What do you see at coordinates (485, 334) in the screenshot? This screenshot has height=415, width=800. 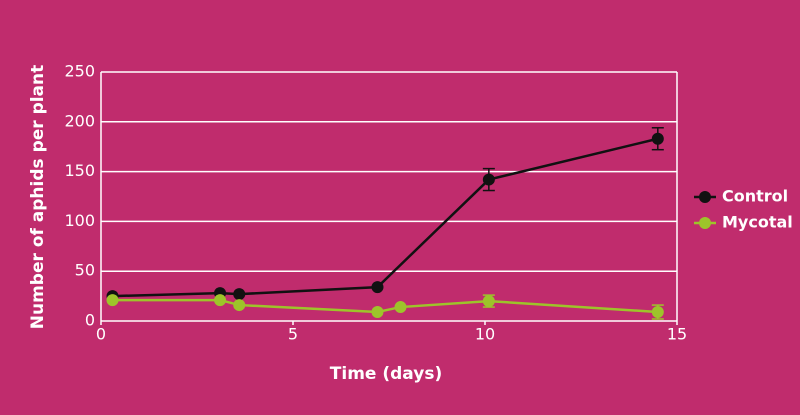 I see `x-tick-label: 10` at bounding box center [485, 334].